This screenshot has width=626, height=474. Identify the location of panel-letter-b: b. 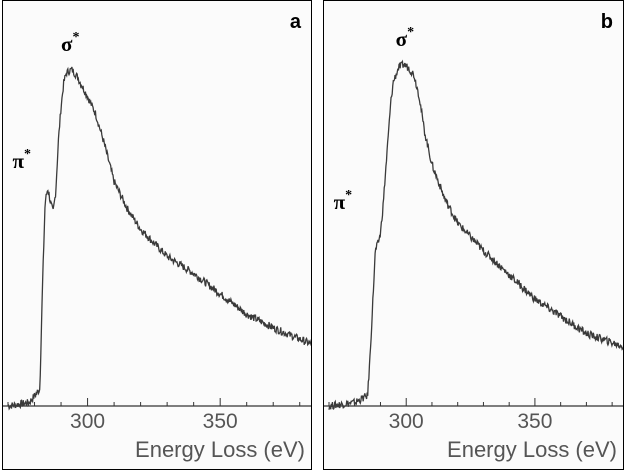
(606, 22).